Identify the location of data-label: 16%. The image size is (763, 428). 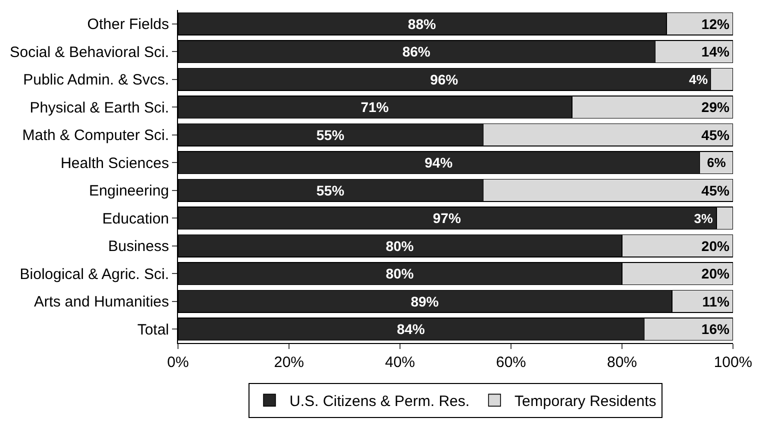
(715, 329).